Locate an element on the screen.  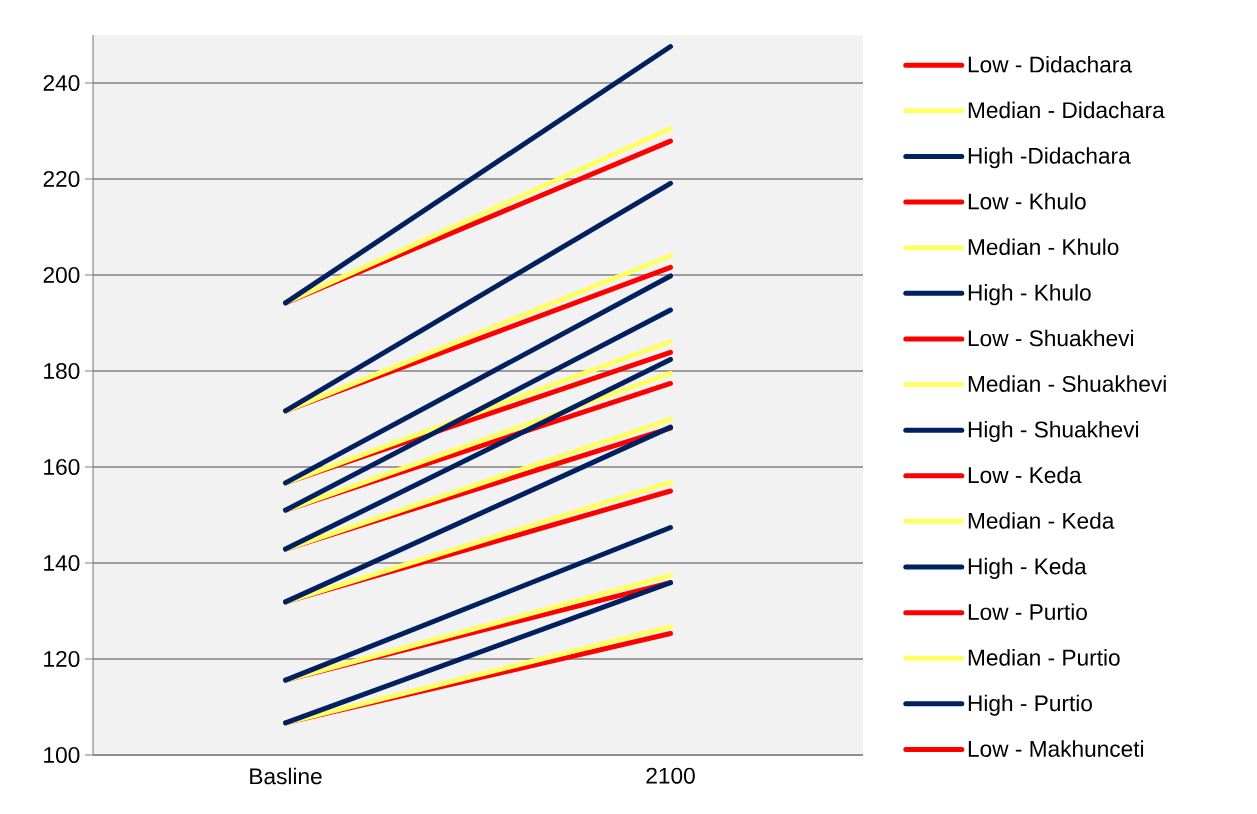
y-tick-label: 180 is located at coordinates (62, 371).